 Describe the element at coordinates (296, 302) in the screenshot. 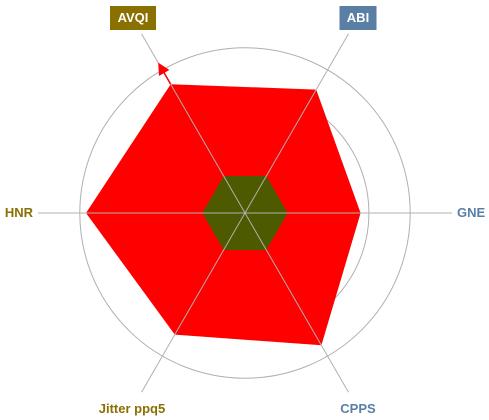

I see `axis-line-cpps` at that location.